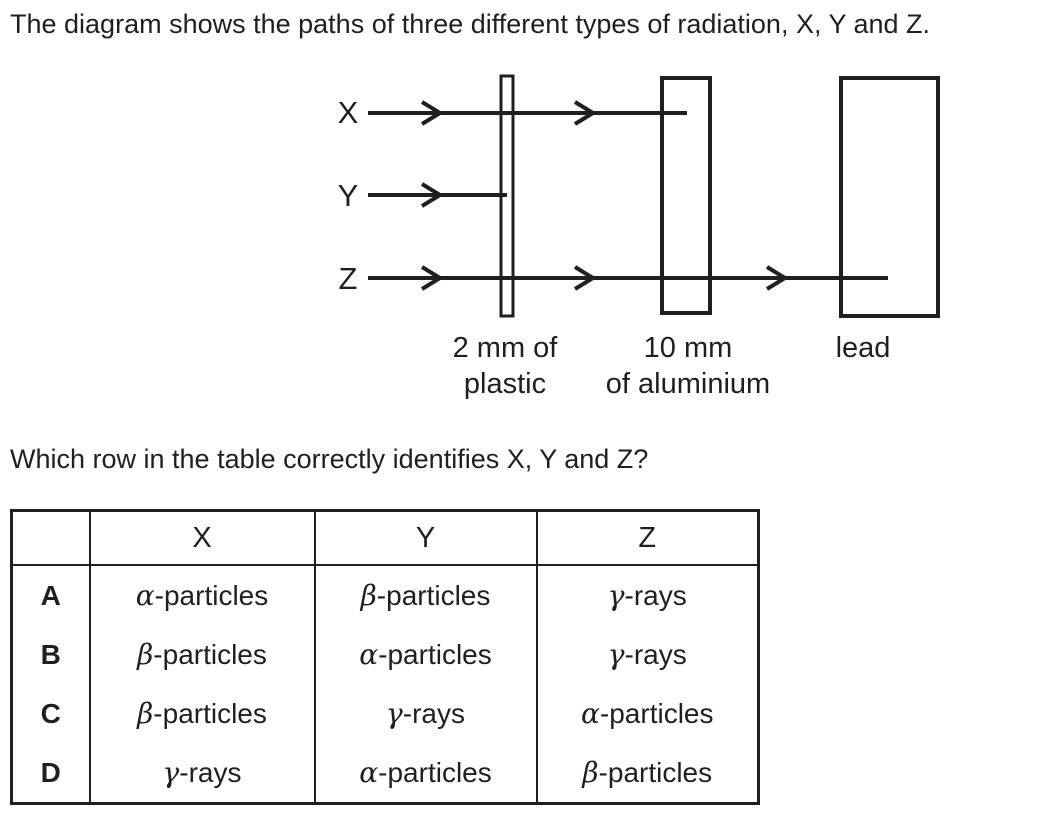  I want to click on header-blank, so click(50, 538).